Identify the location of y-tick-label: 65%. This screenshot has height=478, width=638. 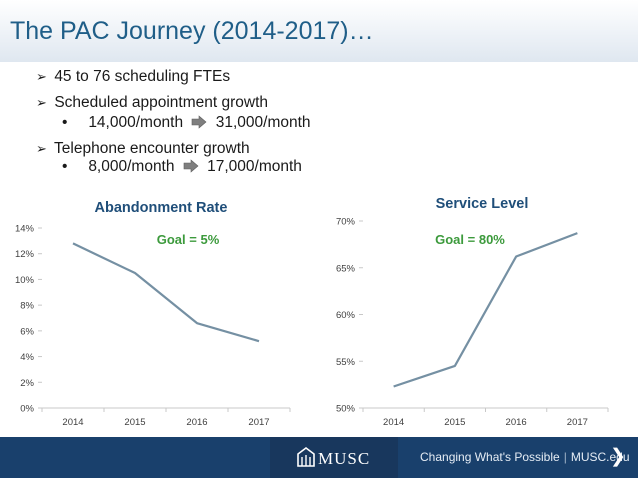
(346, 268).